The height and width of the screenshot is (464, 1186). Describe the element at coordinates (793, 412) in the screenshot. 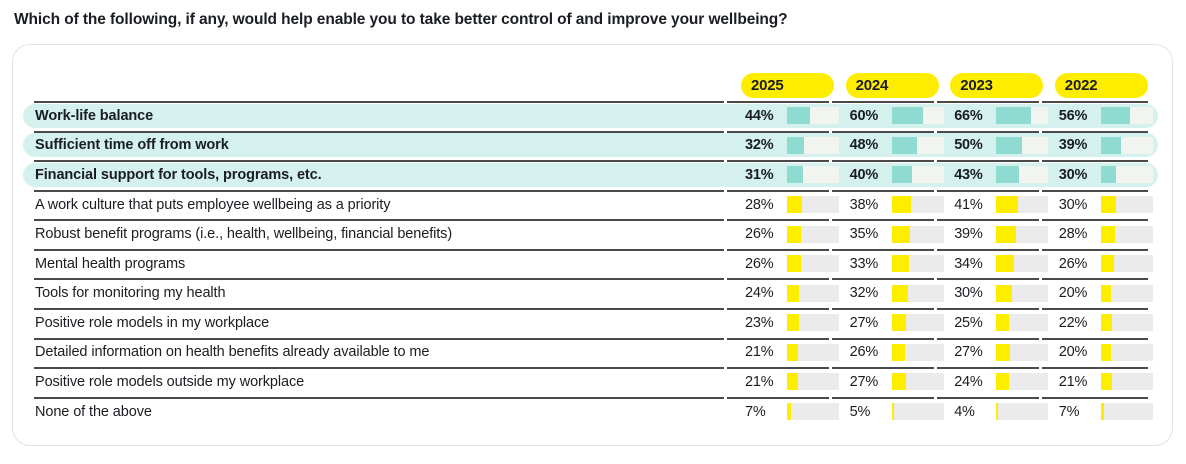

I see `year-cell-2025: 7%` at that location.